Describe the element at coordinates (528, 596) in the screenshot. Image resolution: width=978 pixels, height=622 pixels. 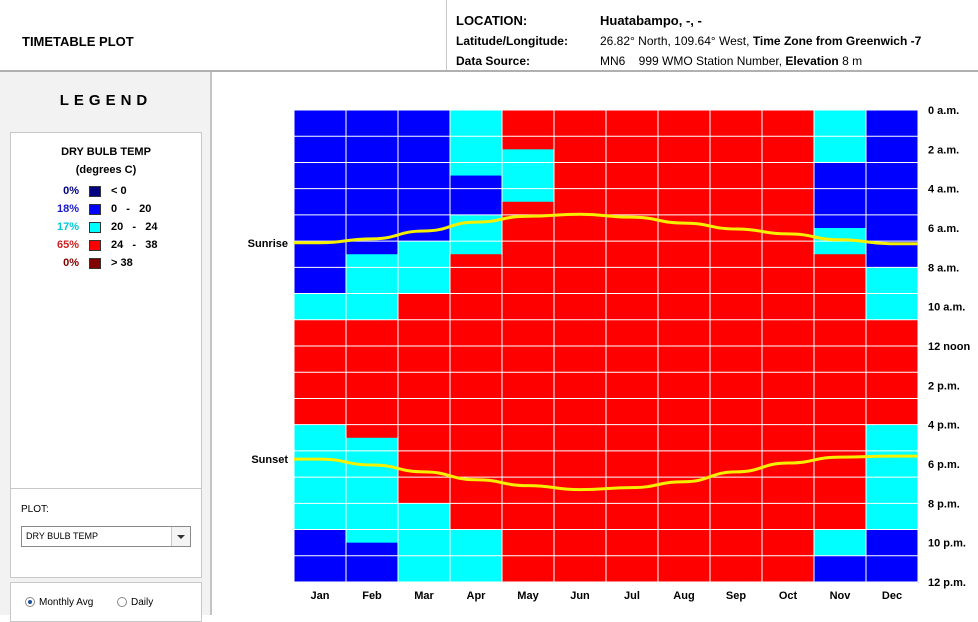
I see `month-label: May` at that location.